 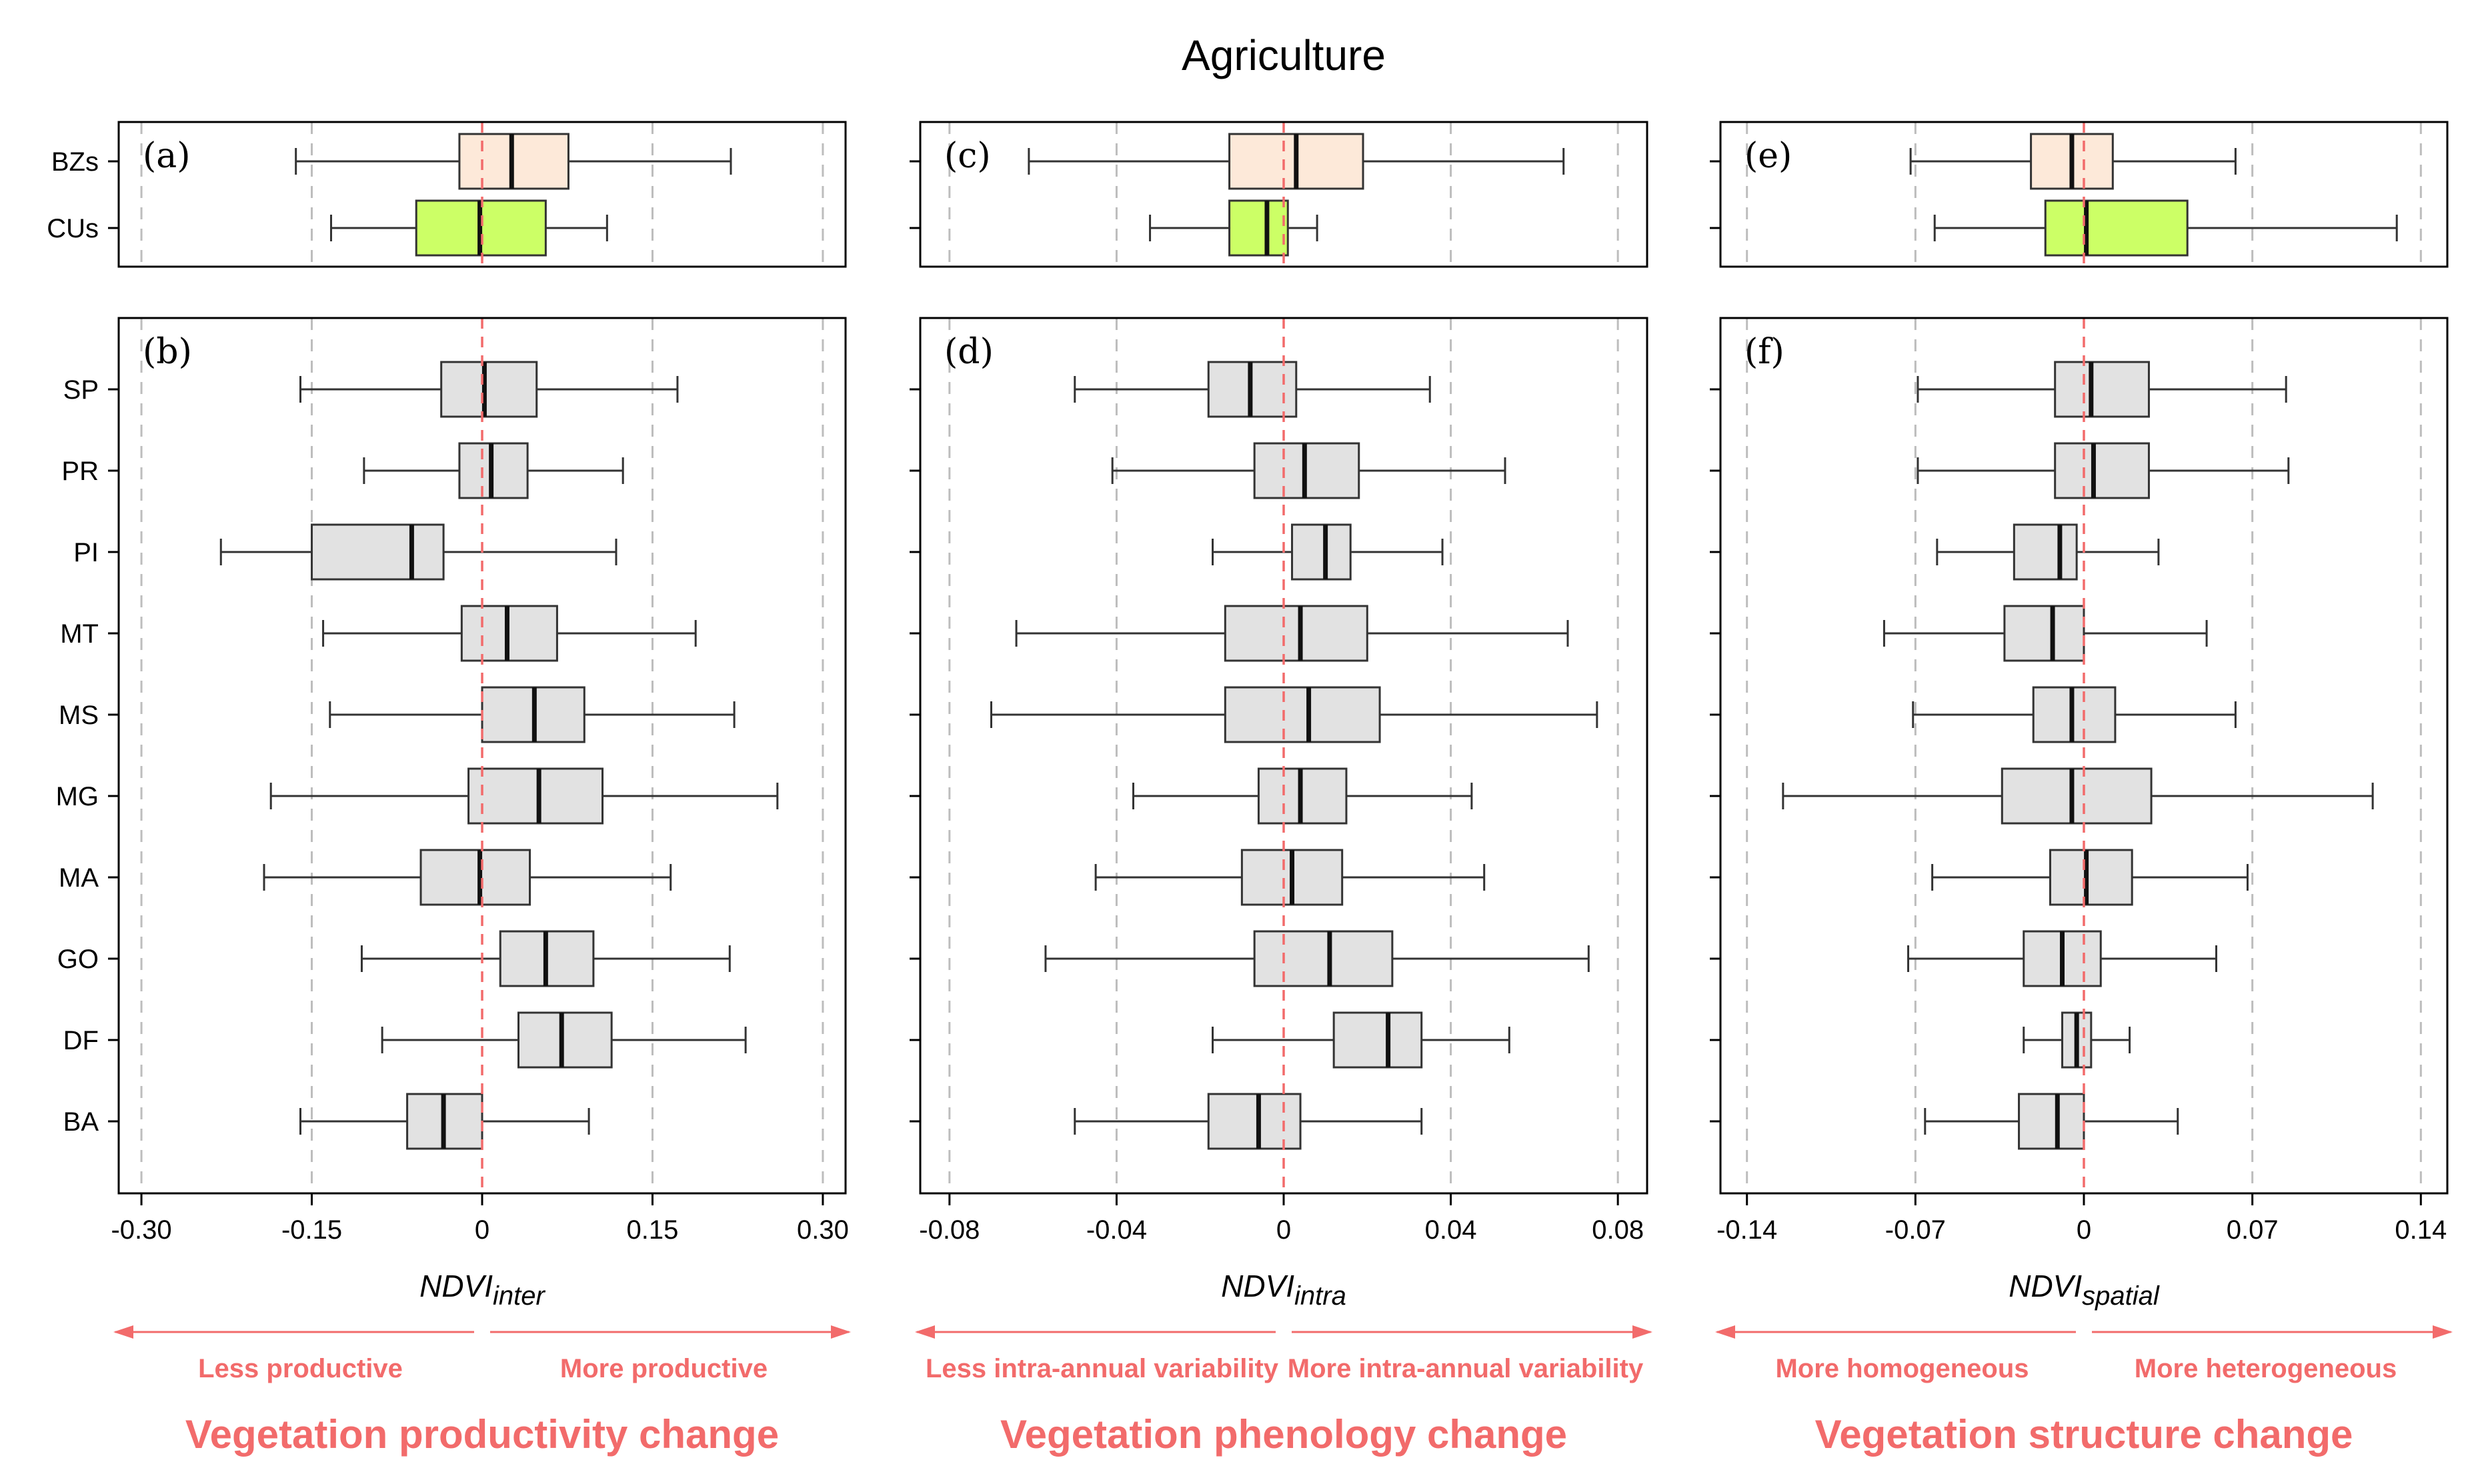 I want to click on x-tick-label: -0.08, so click(x=949, y=1230).